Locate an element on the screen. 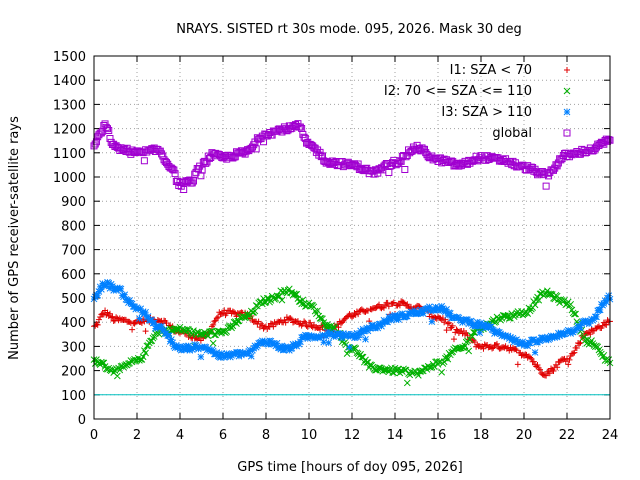 This screenshot has width=640, height=480. y-tick-label-1400: 1400 is located at coordinates (69, 81).